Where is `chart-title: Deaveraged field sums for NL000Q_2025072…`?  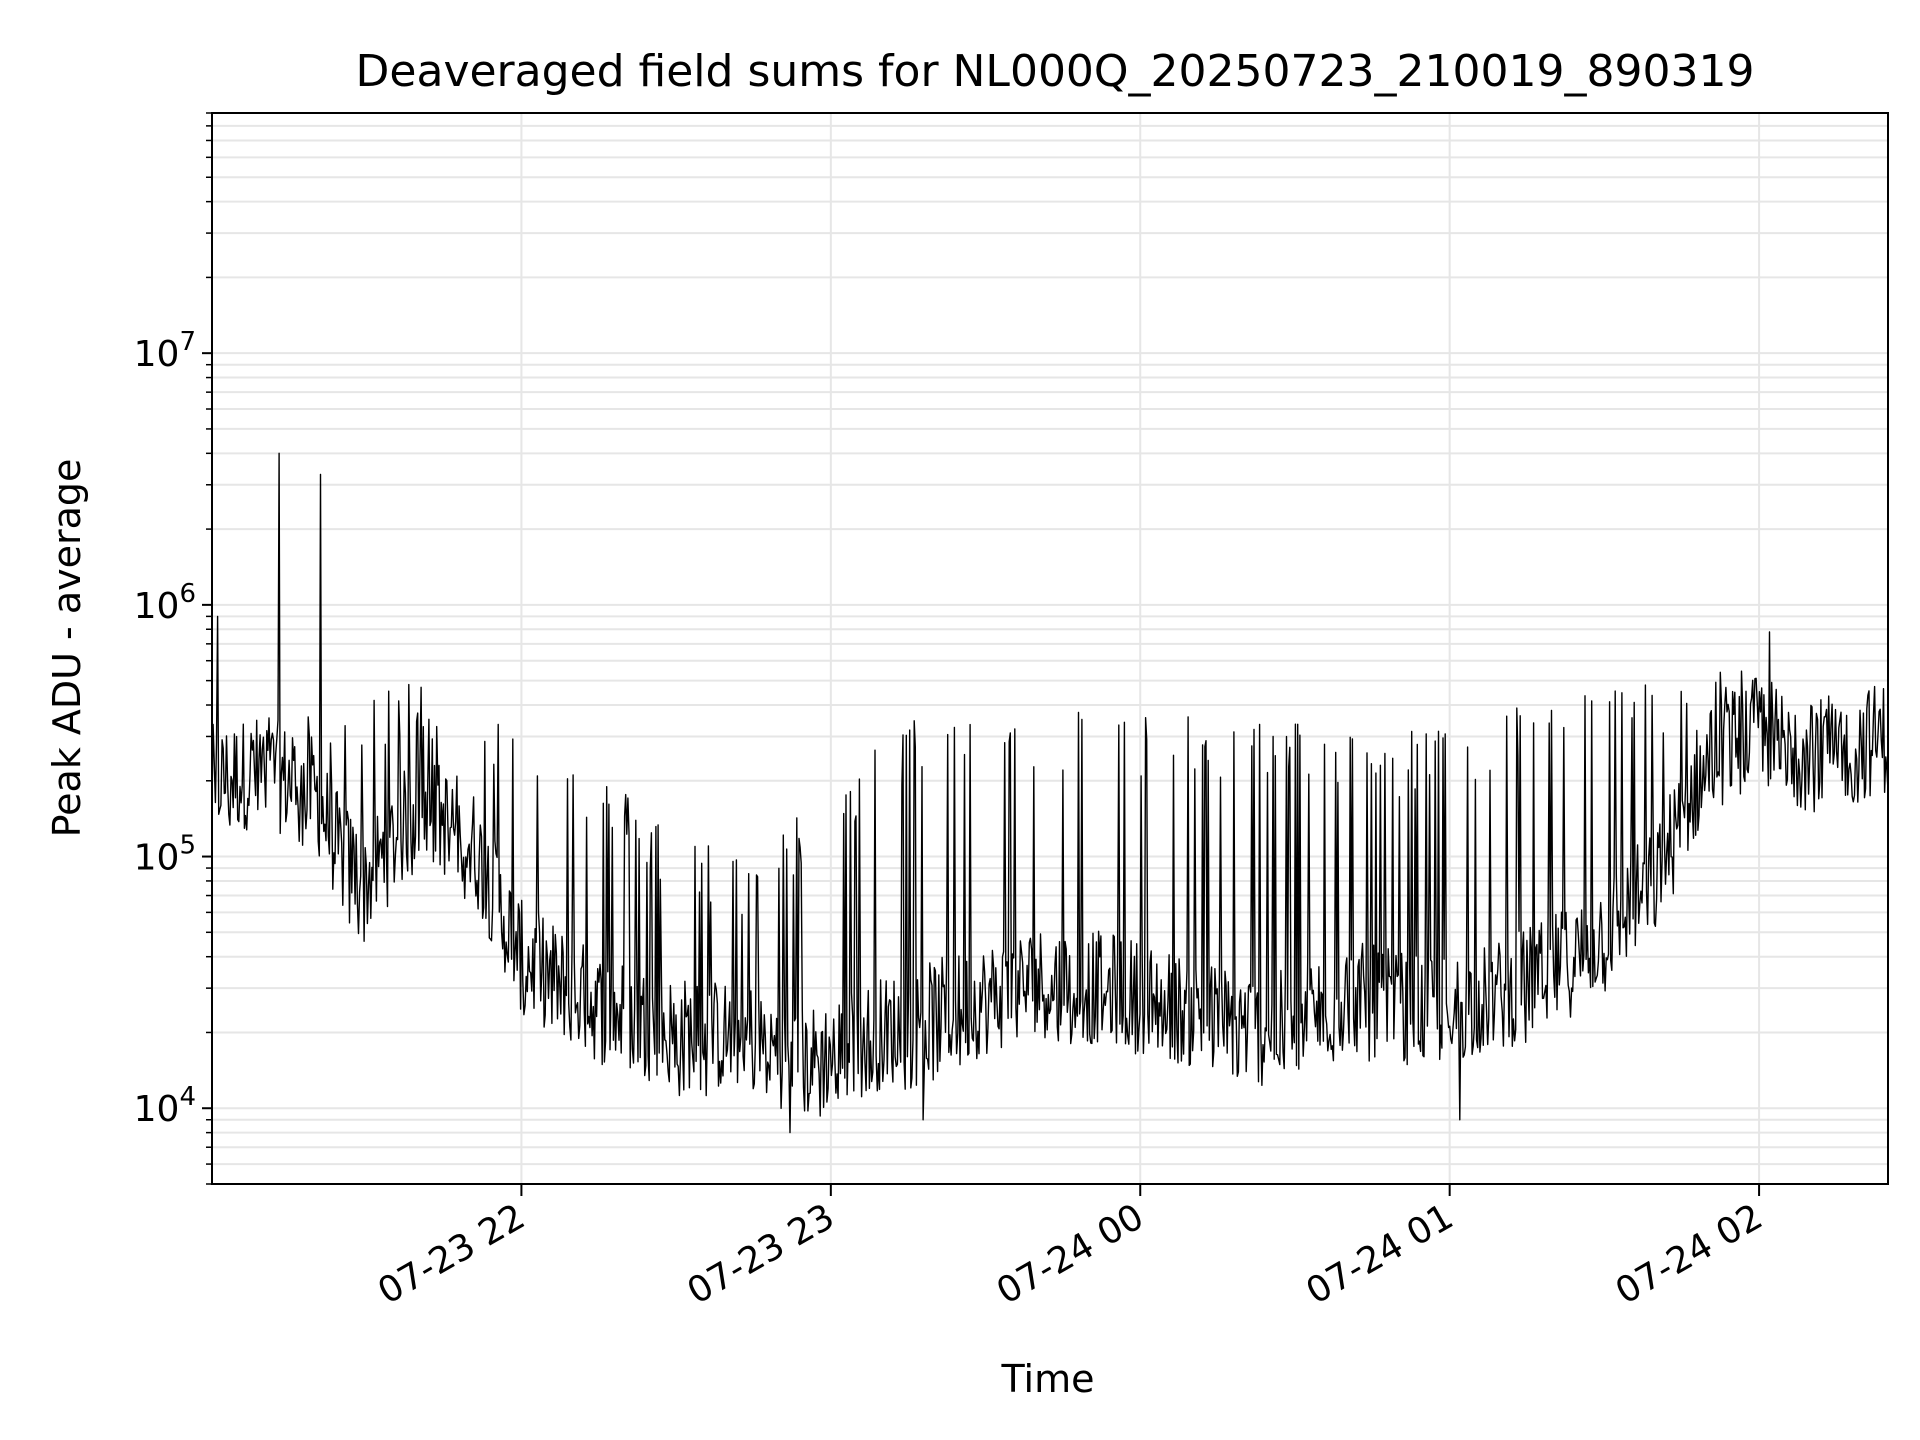 chart-title: Deaveraged field sums for NL000Q_2025072… is located at coordinates (1055, 71).